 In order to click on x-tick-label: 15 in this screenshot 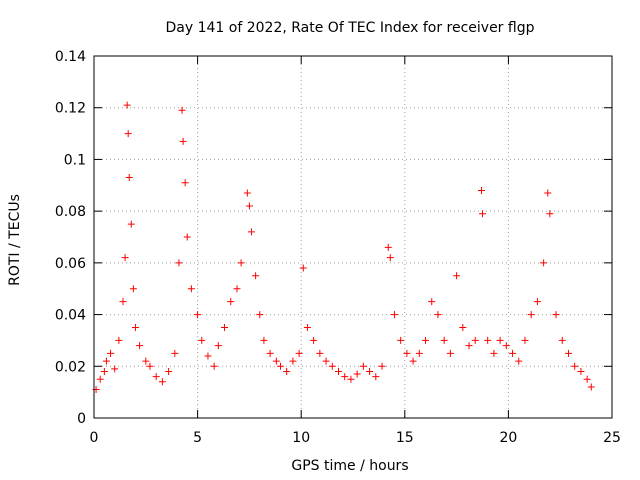, I will do `click(405, 438)`.